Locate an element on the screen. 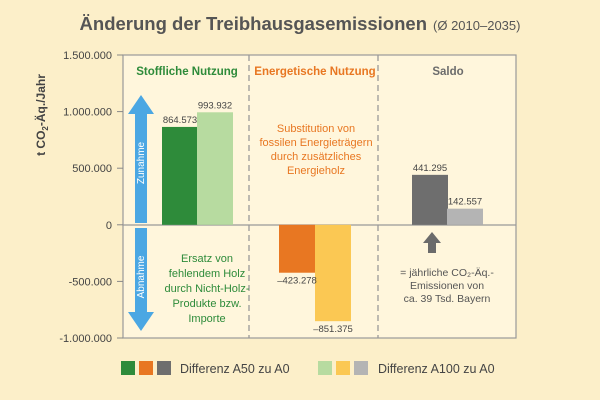 Image resolution: width=600 pixels, height=400 pixels. legend-label: Differenz A100 zu A0 is located at coordinates (436, 369).